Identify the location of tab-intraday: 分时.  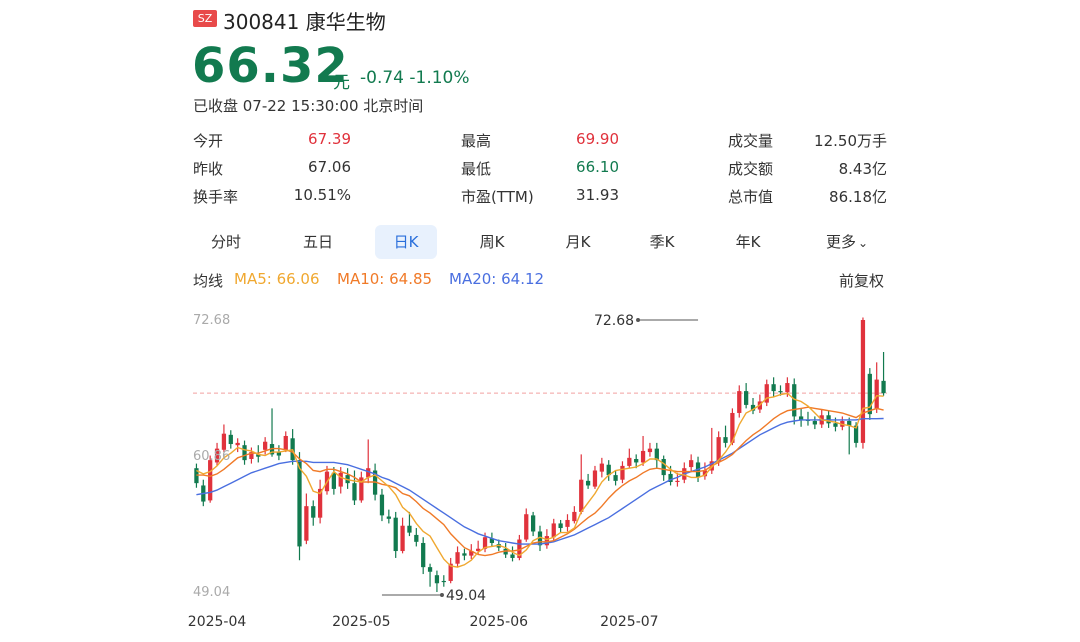
(225, 242).